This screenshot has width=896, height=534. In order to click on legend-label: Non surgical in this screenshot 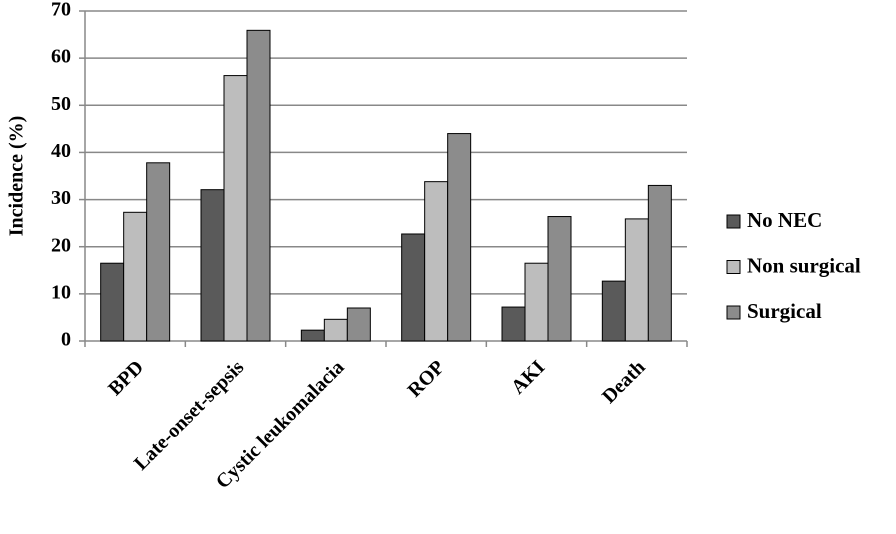, I will do `click(804, 265)`.